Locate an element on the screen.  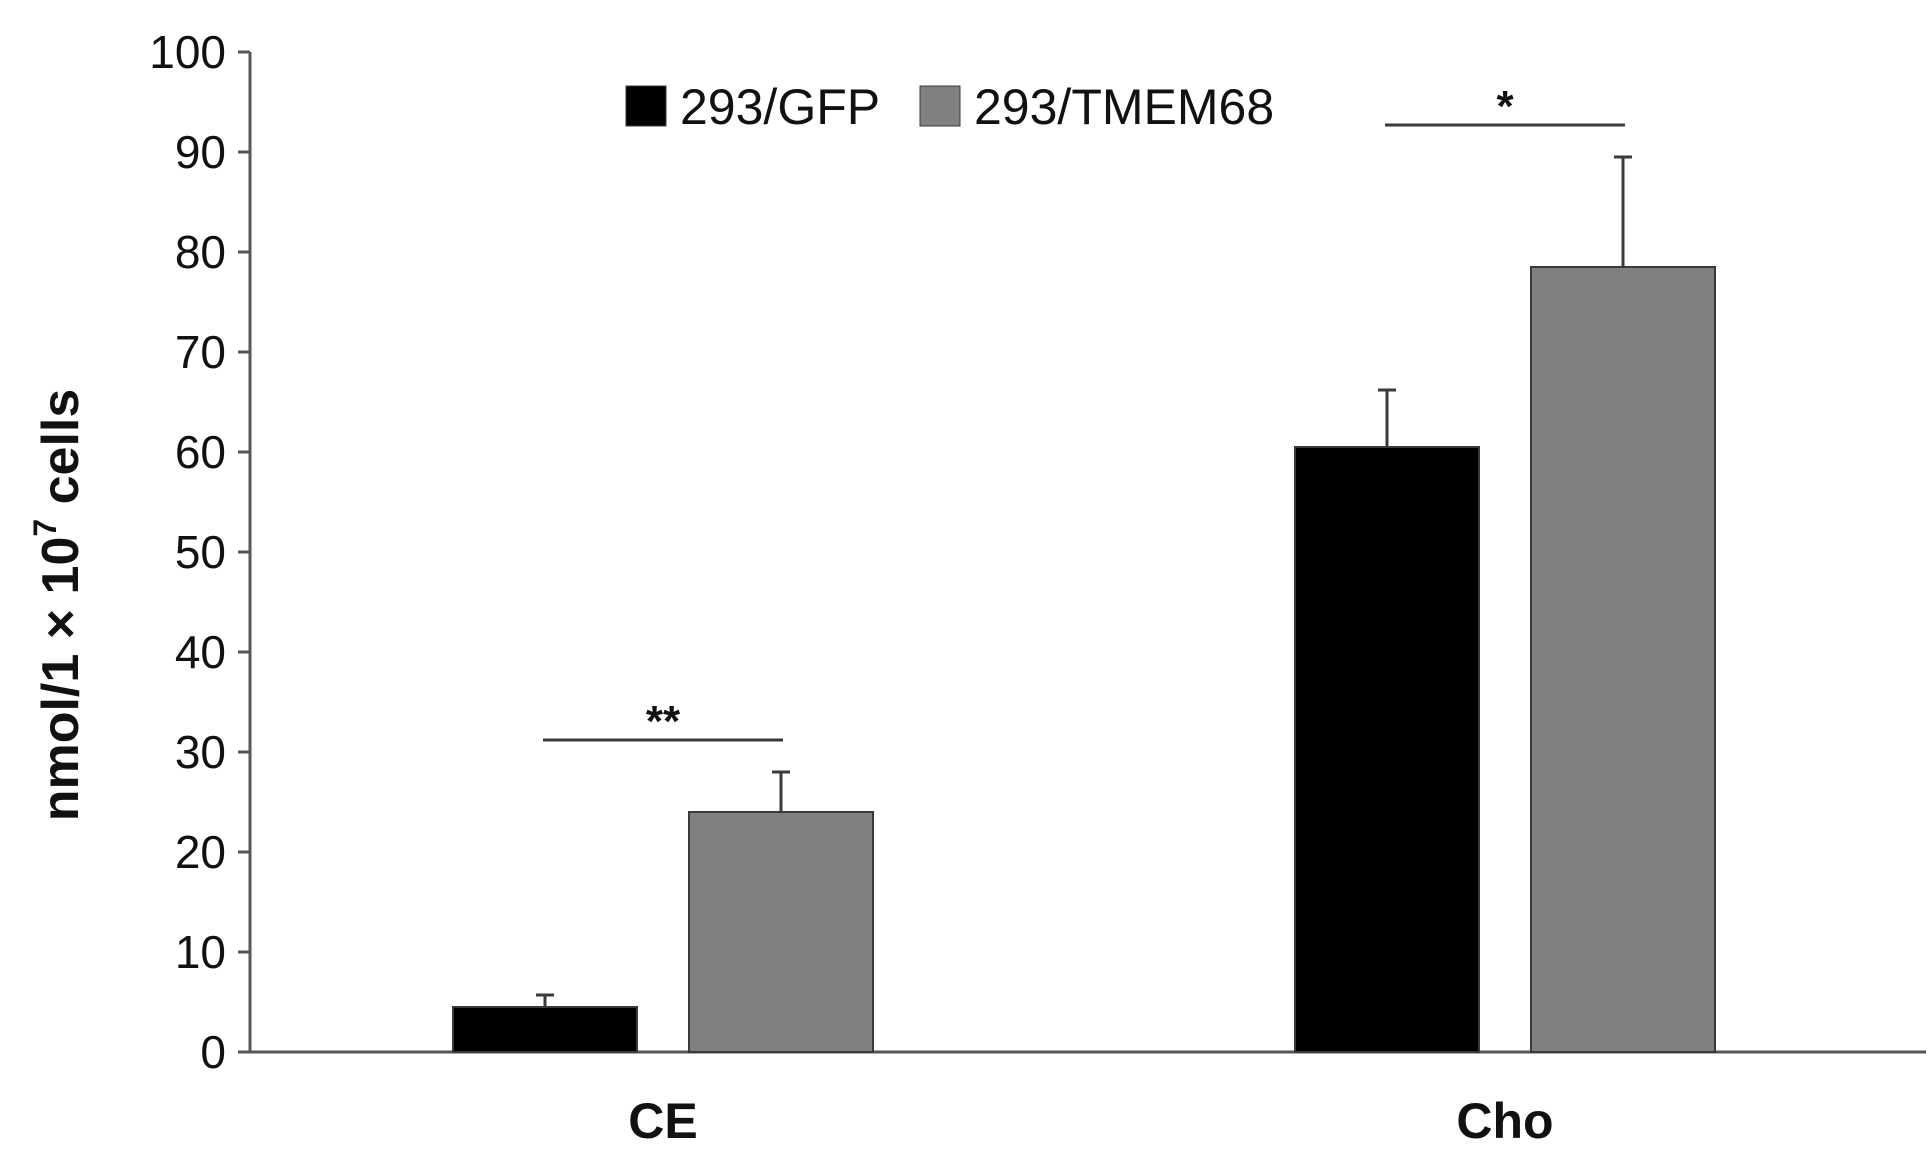
y-tick-label: 70 is located at coordinates (200, 352).